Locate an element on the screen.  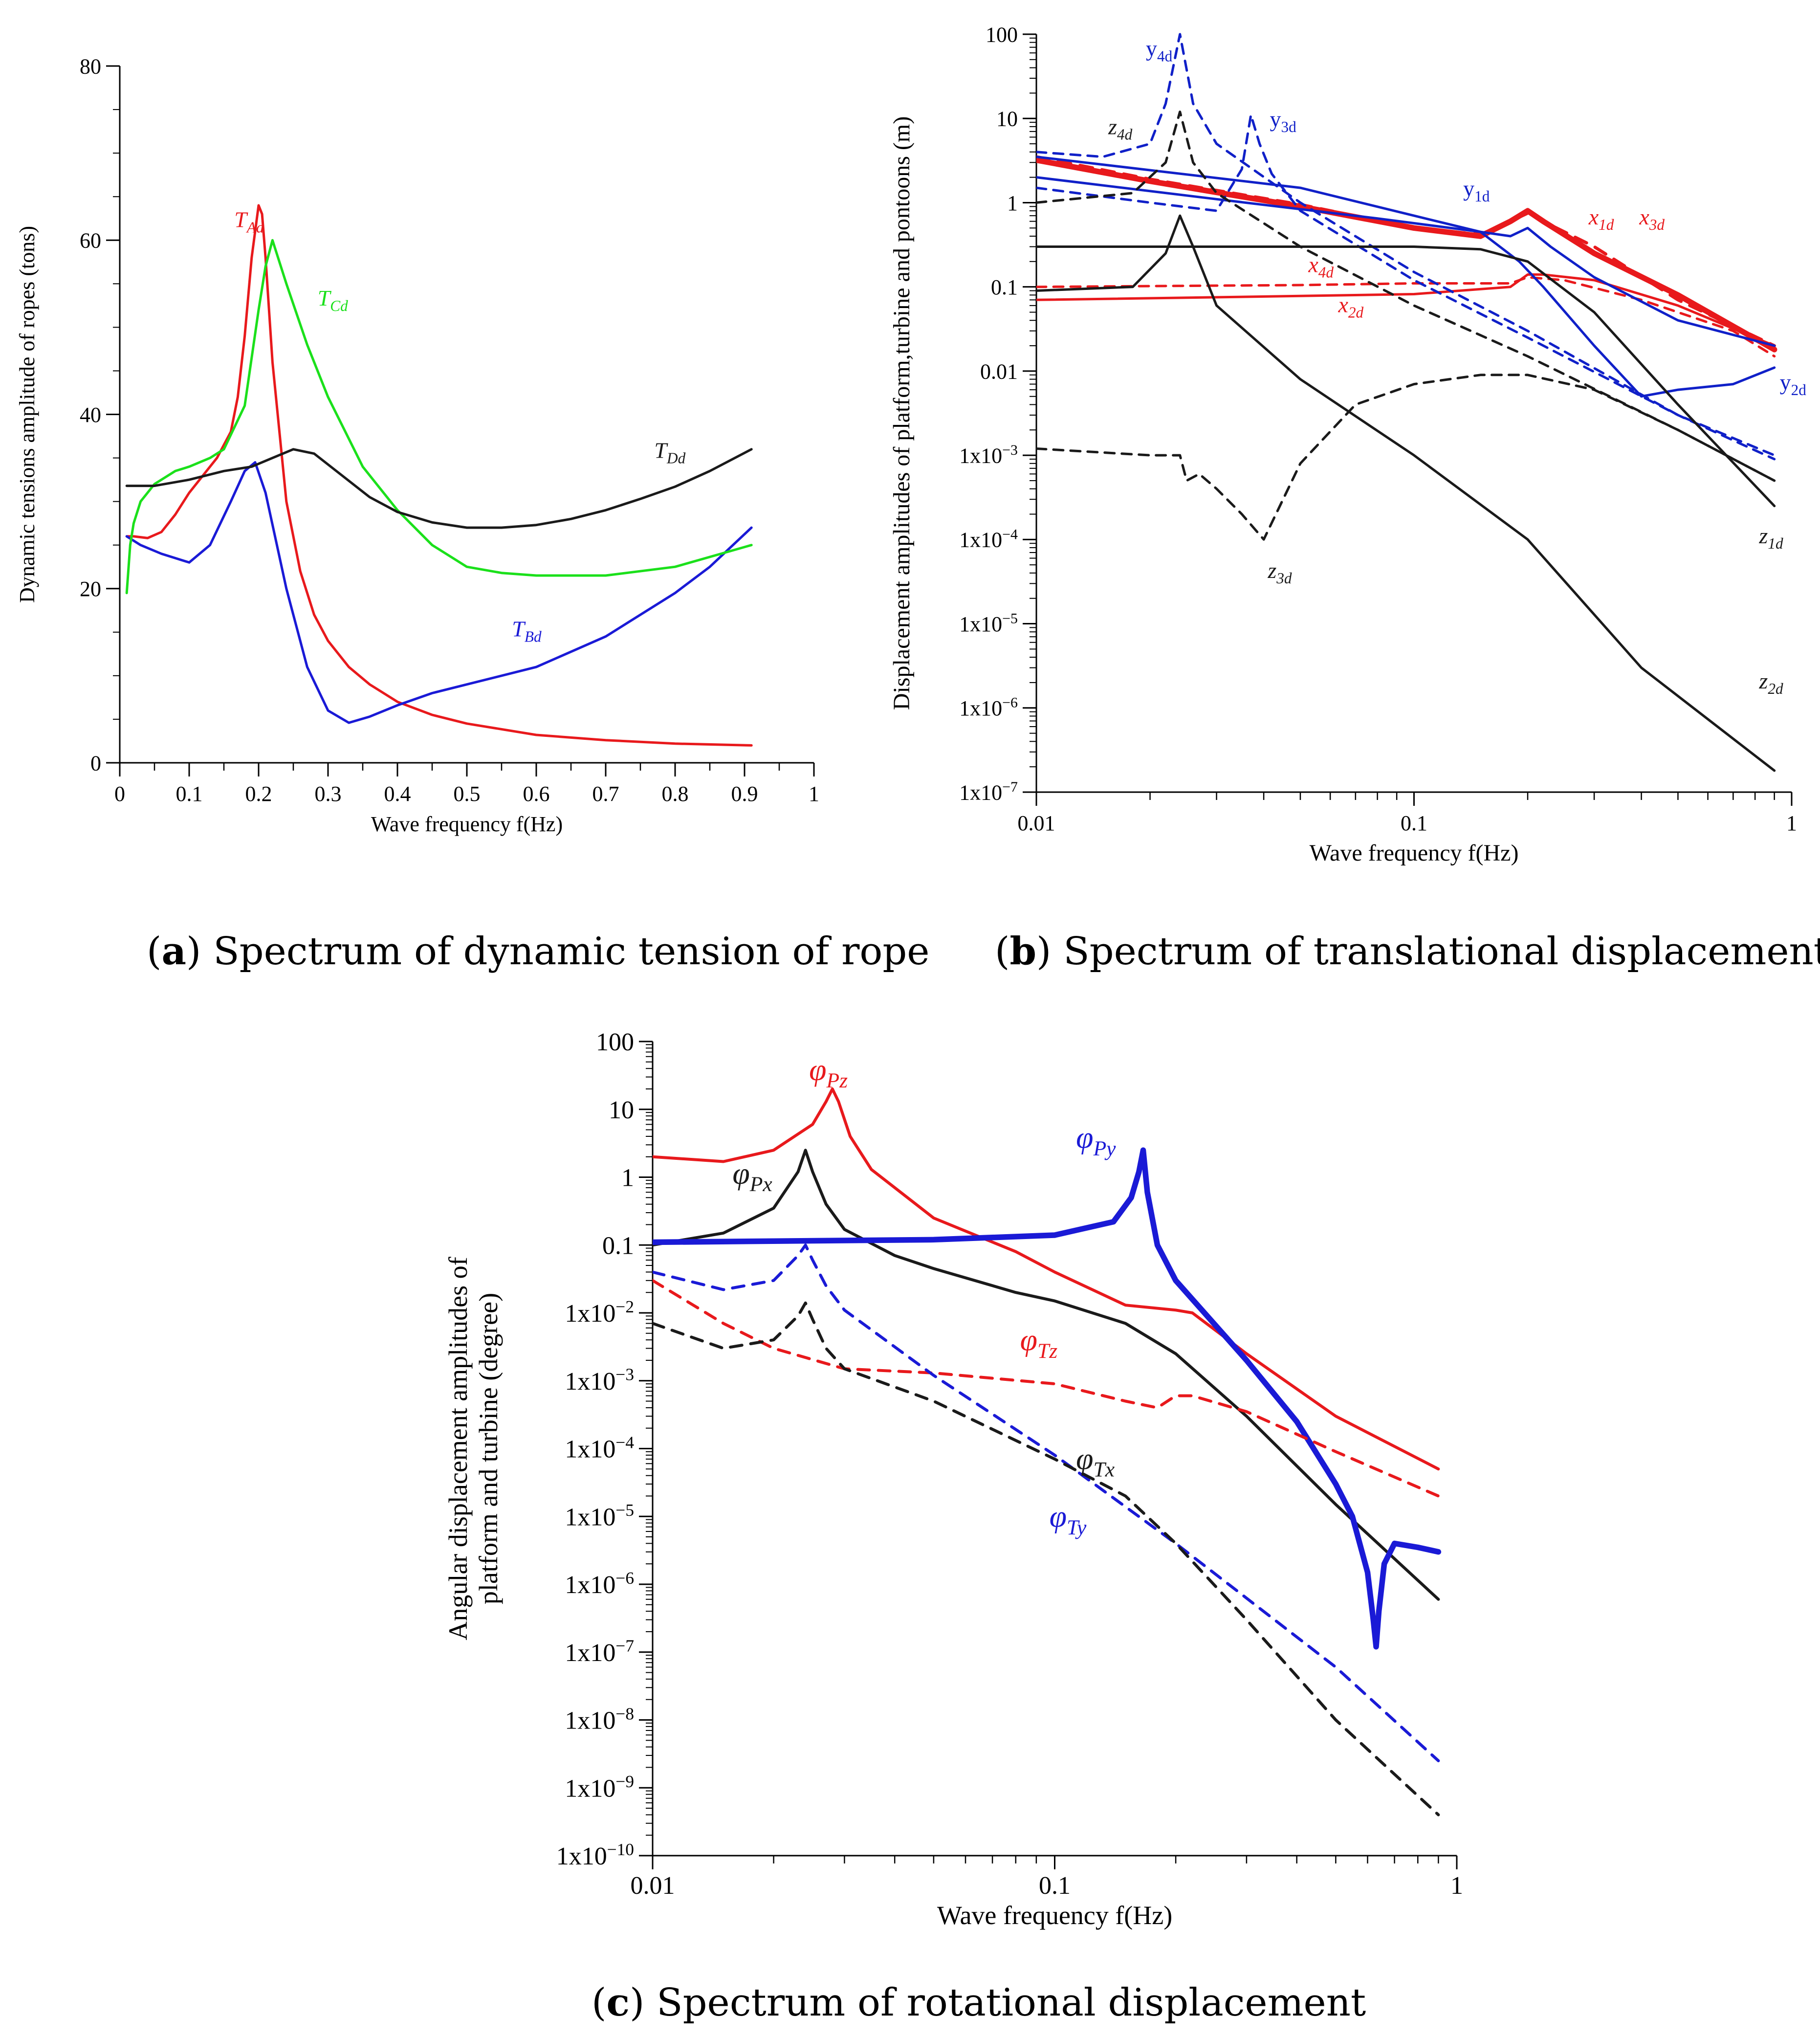
x-tick-label: 0.3 is located at coordinates (328, 794).